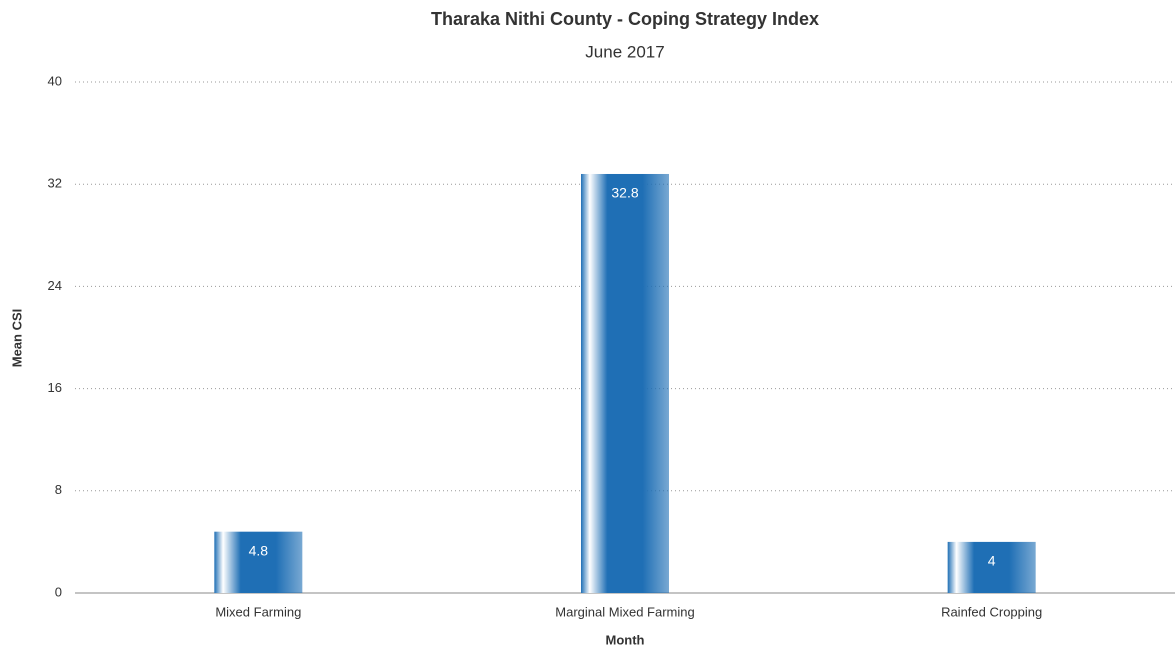  I want to click on x-tick-label: Rainfed Cropping, so click(991, 611).